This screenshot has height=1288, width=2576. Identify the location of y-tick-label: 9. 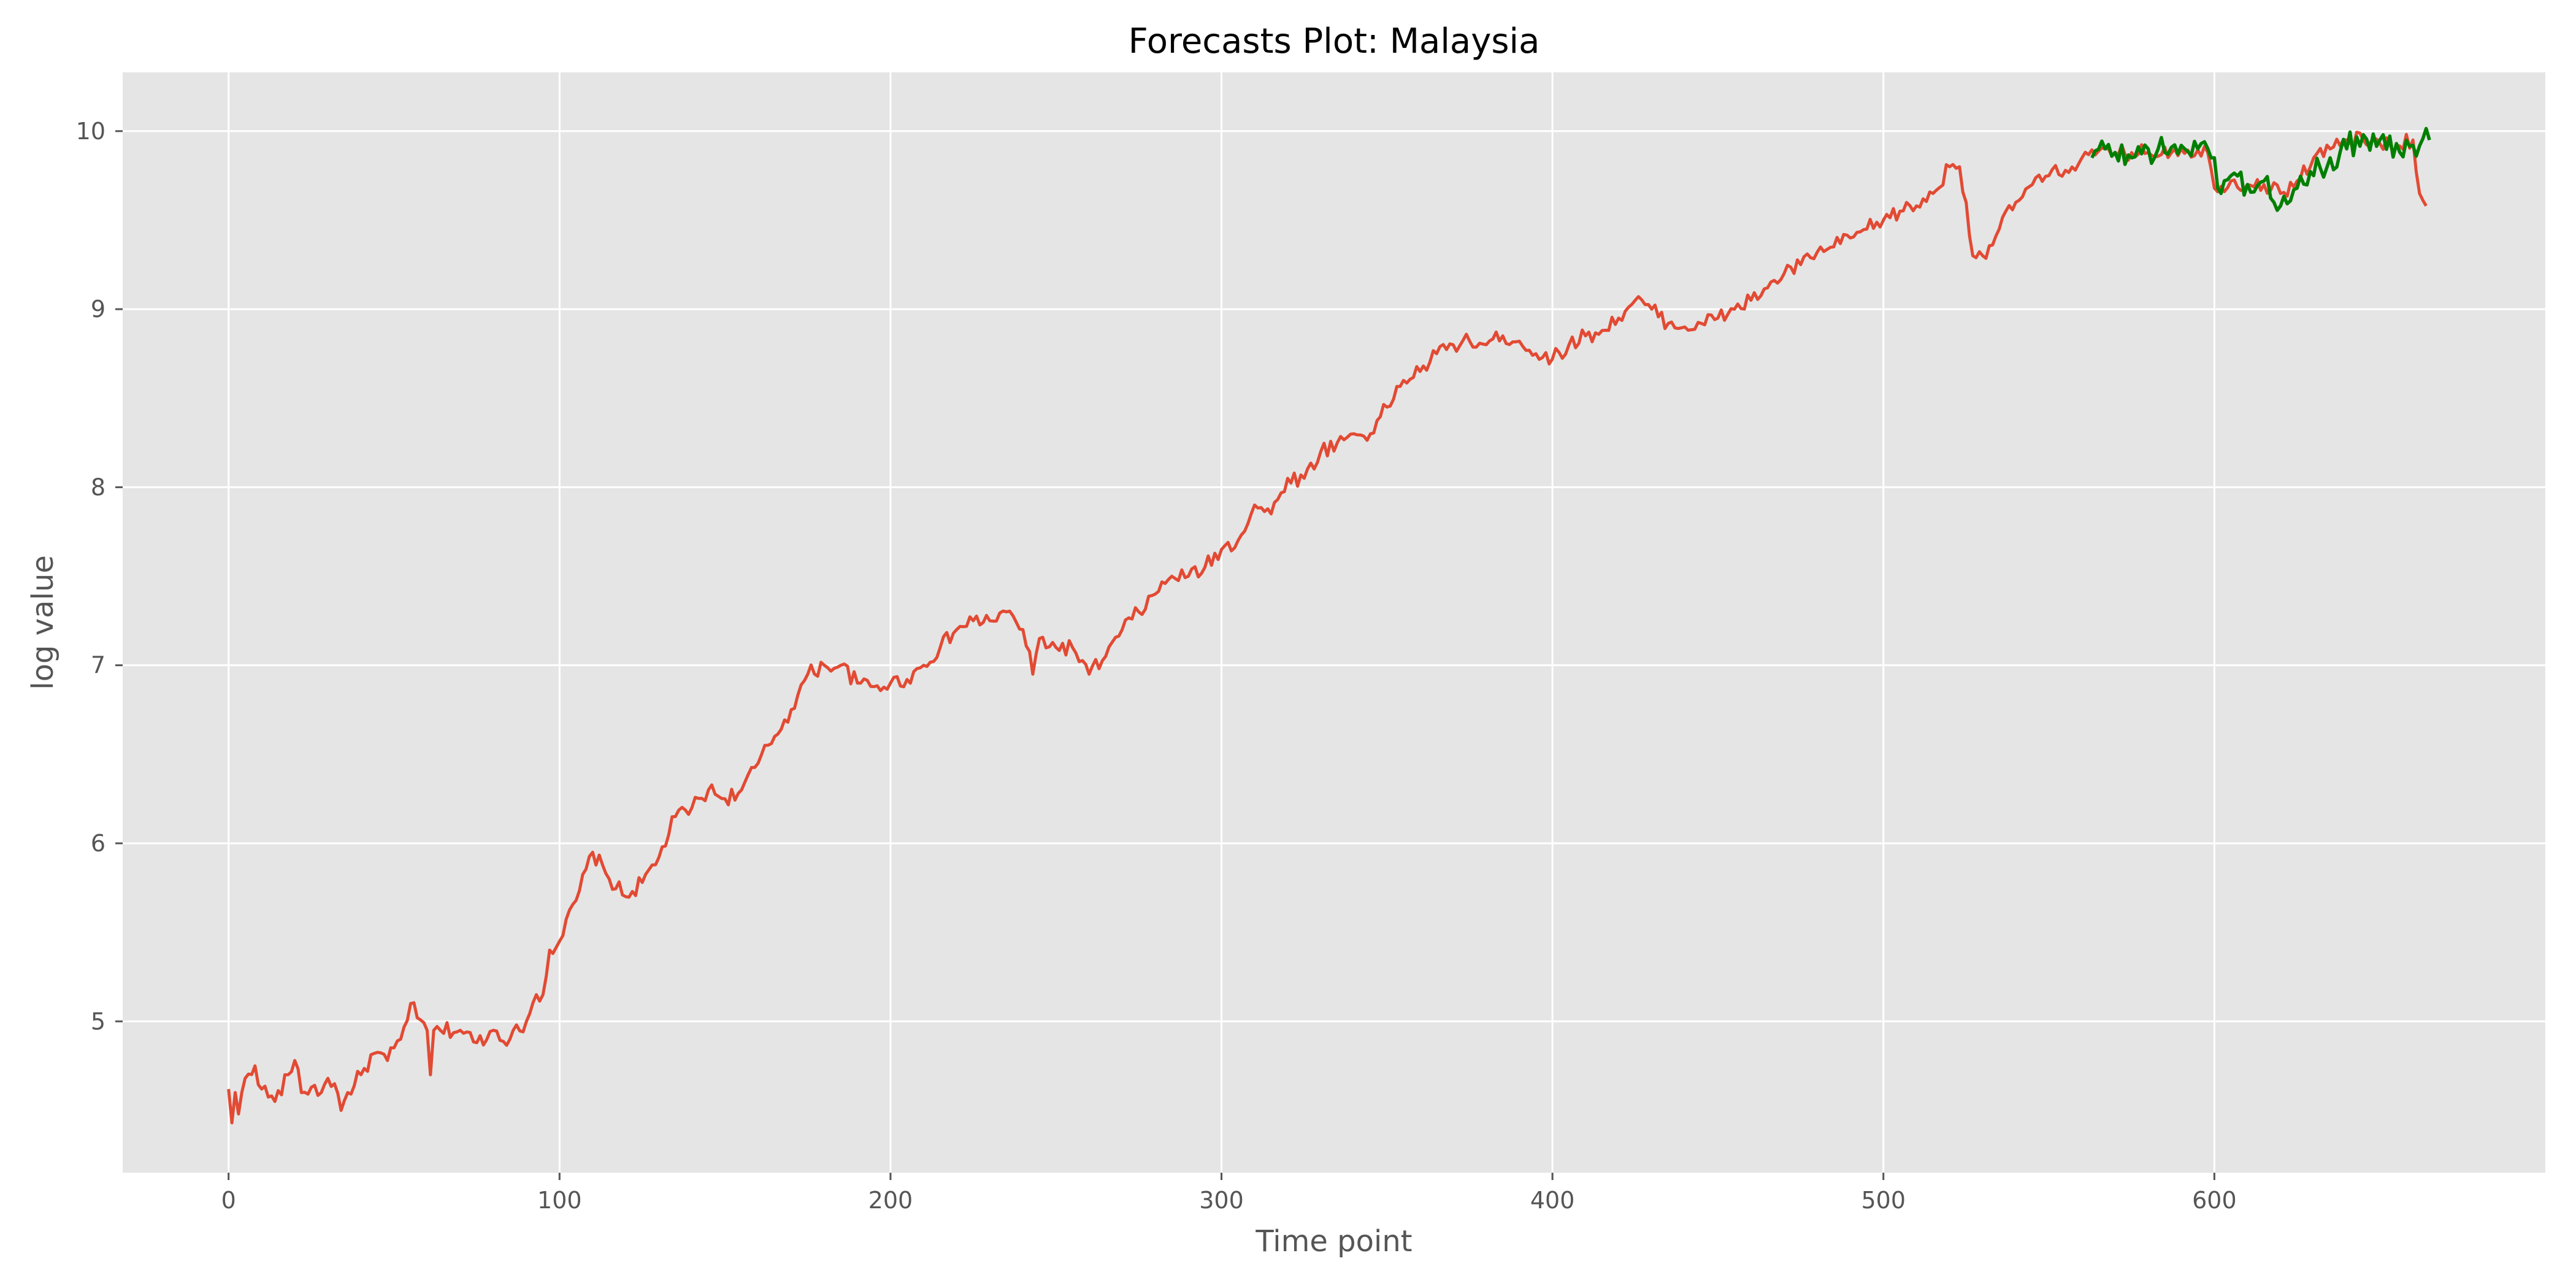
(98, 309).